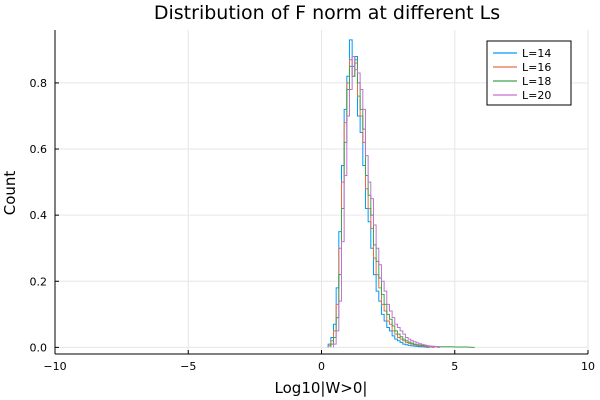  I want to click on legend: L=14L=16L=18L=20, so click(529, 73).